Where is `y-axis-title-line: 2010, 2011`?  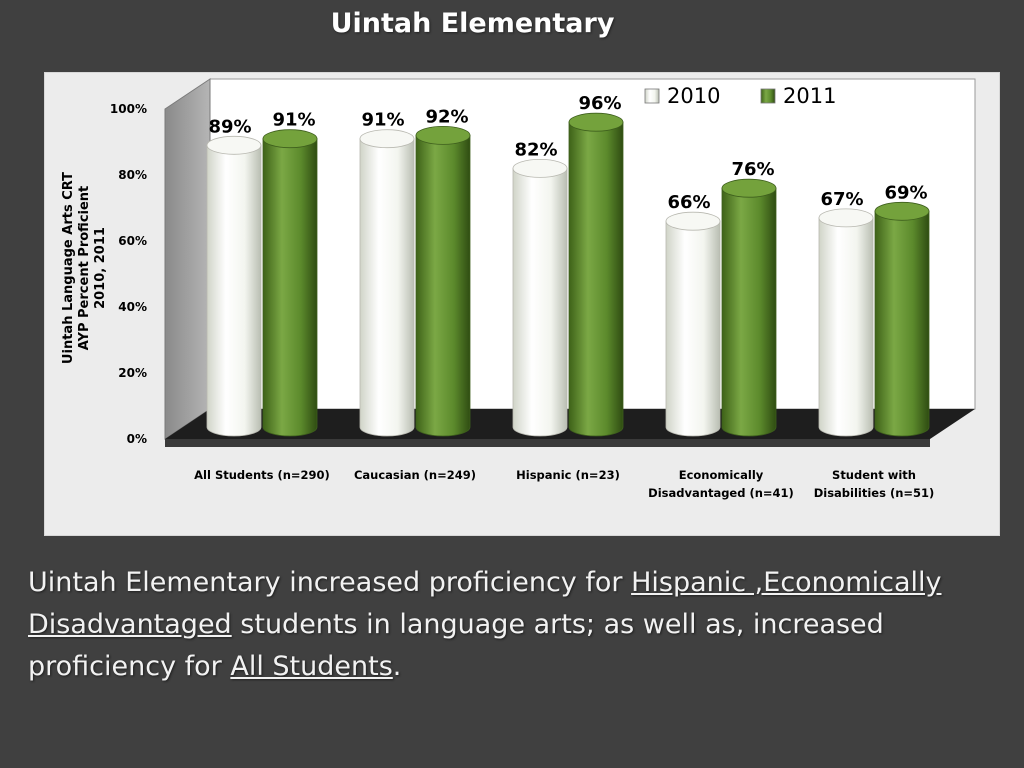 y-axis-title-line: 2010, 2011 is located at coordinates (100, 268).